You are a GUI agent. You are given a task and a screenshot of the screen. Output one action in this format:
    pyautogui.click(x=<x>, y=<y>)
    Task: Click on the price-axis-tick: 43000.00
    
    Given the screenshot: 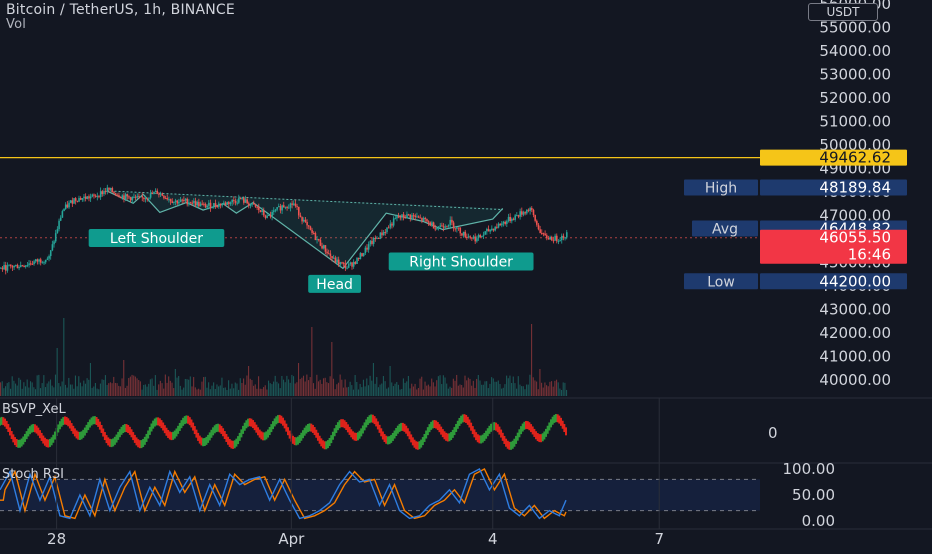 What is the action you would take?
    pyautogui.click(x=855, y=310)
    